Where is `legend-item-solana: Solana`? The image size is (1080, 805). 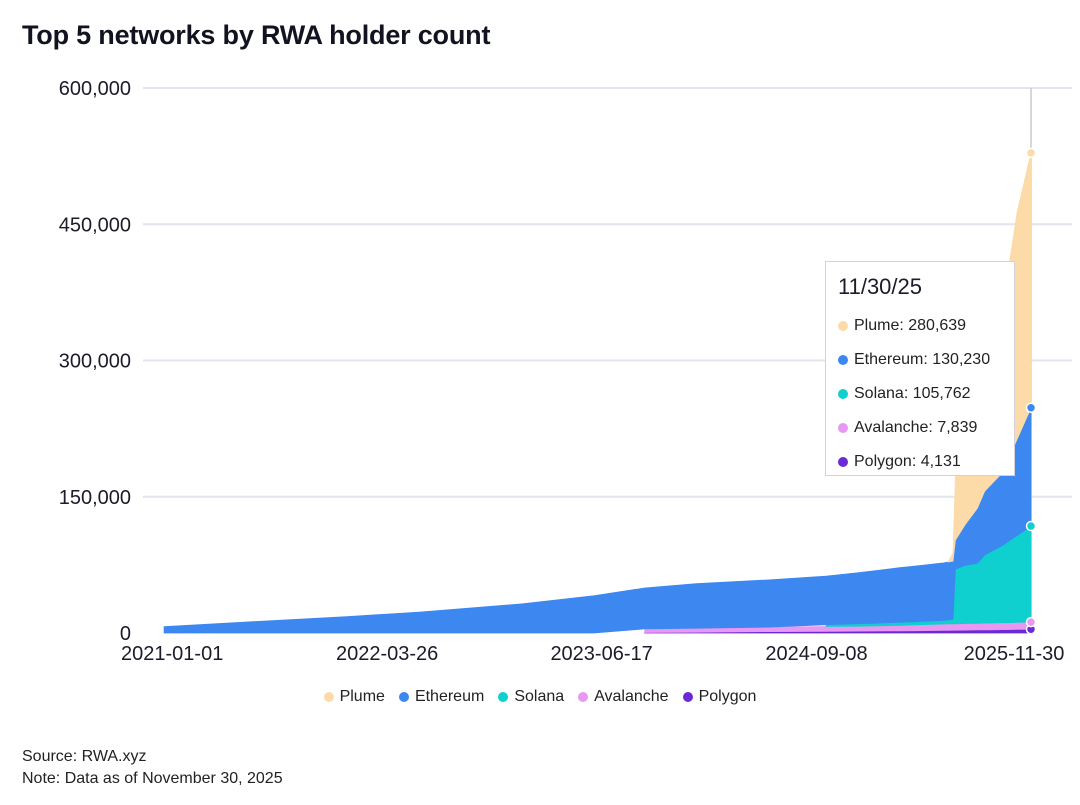 legend-item-solana: Solana is located at coordinates (531, 697).